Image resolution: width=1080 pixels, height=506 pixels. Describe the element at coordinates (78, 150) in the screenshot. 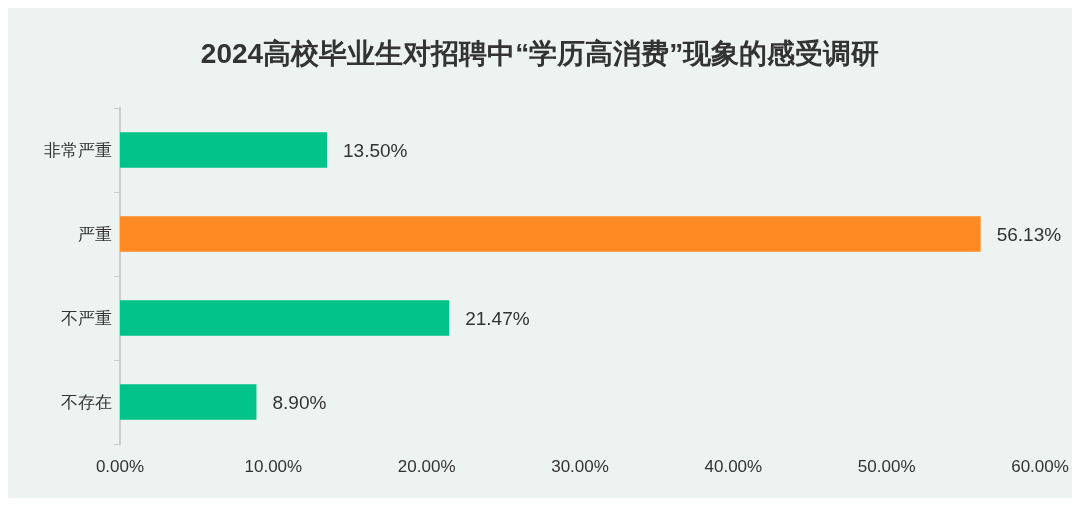

I see `y-tick-label: 非常严重` at that location.